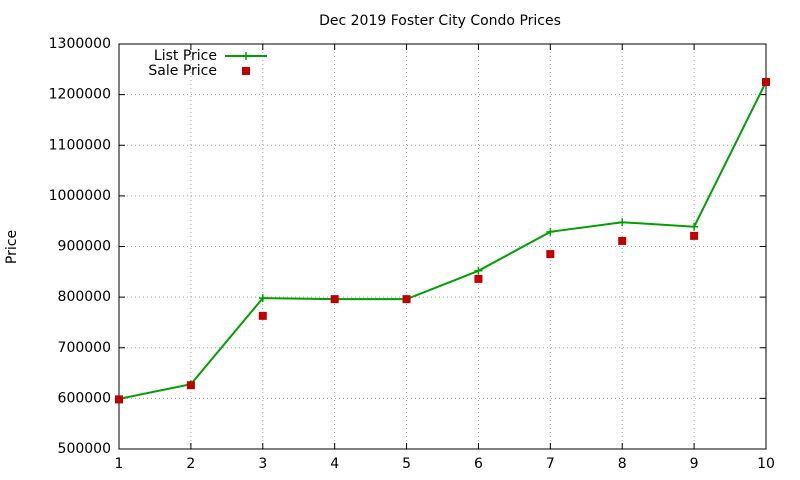  I want to click on y-tick-label: 1200000, so click(80, 95).